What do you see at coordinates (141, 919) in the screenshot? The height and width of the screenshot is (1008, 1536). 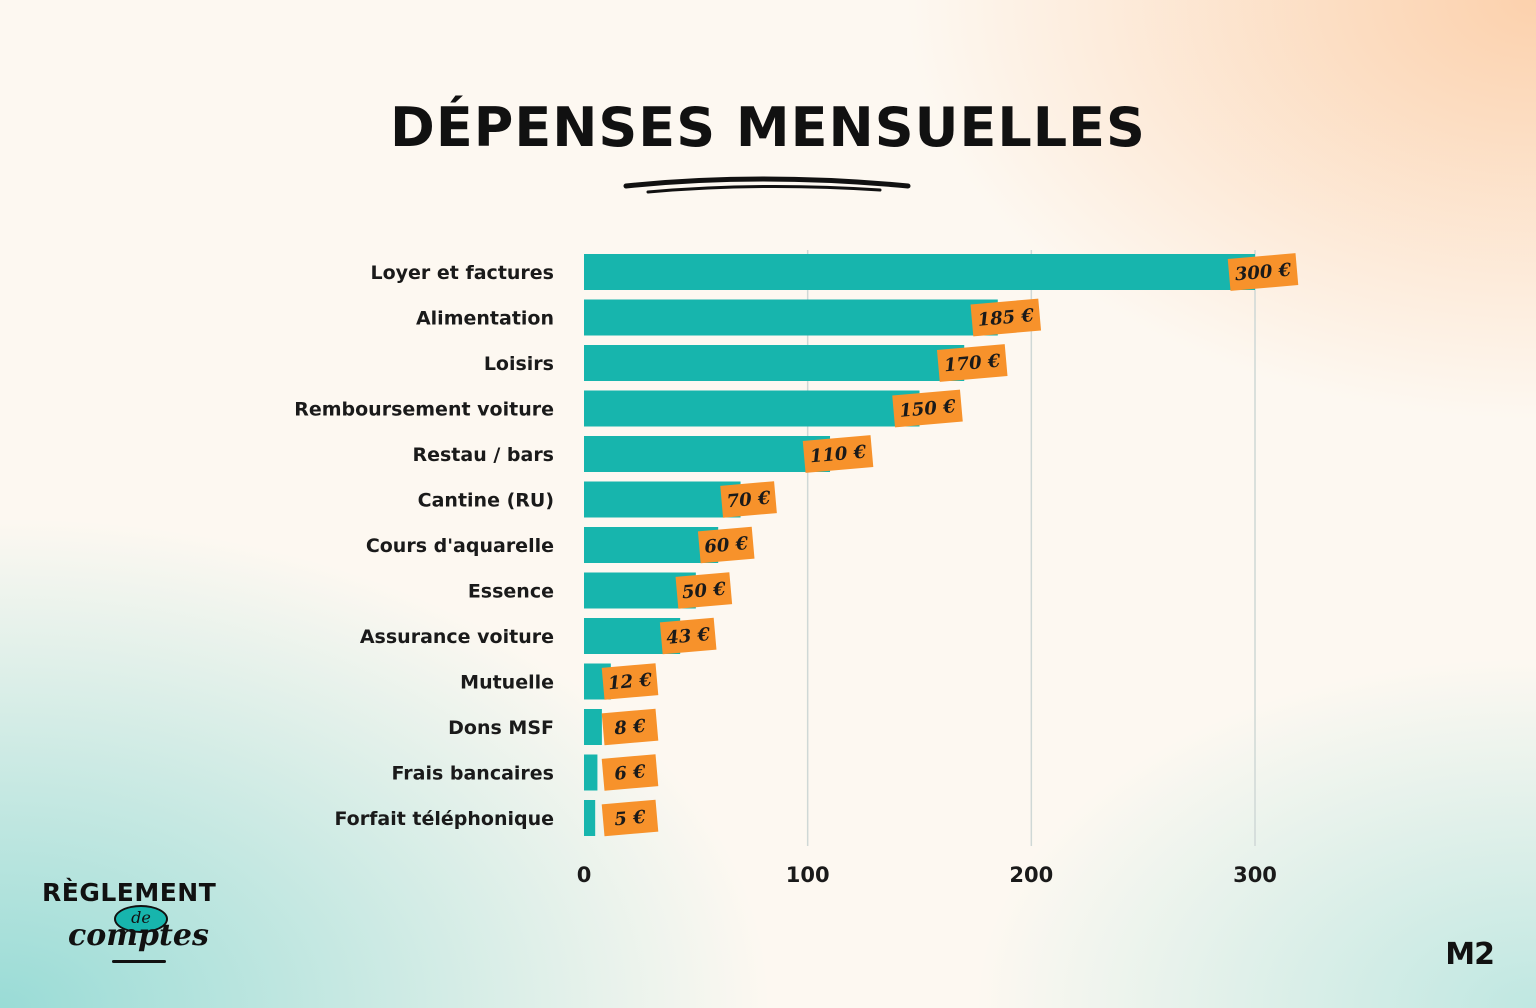 I see `logo-text-de: de` at bounding box center [141, 919].